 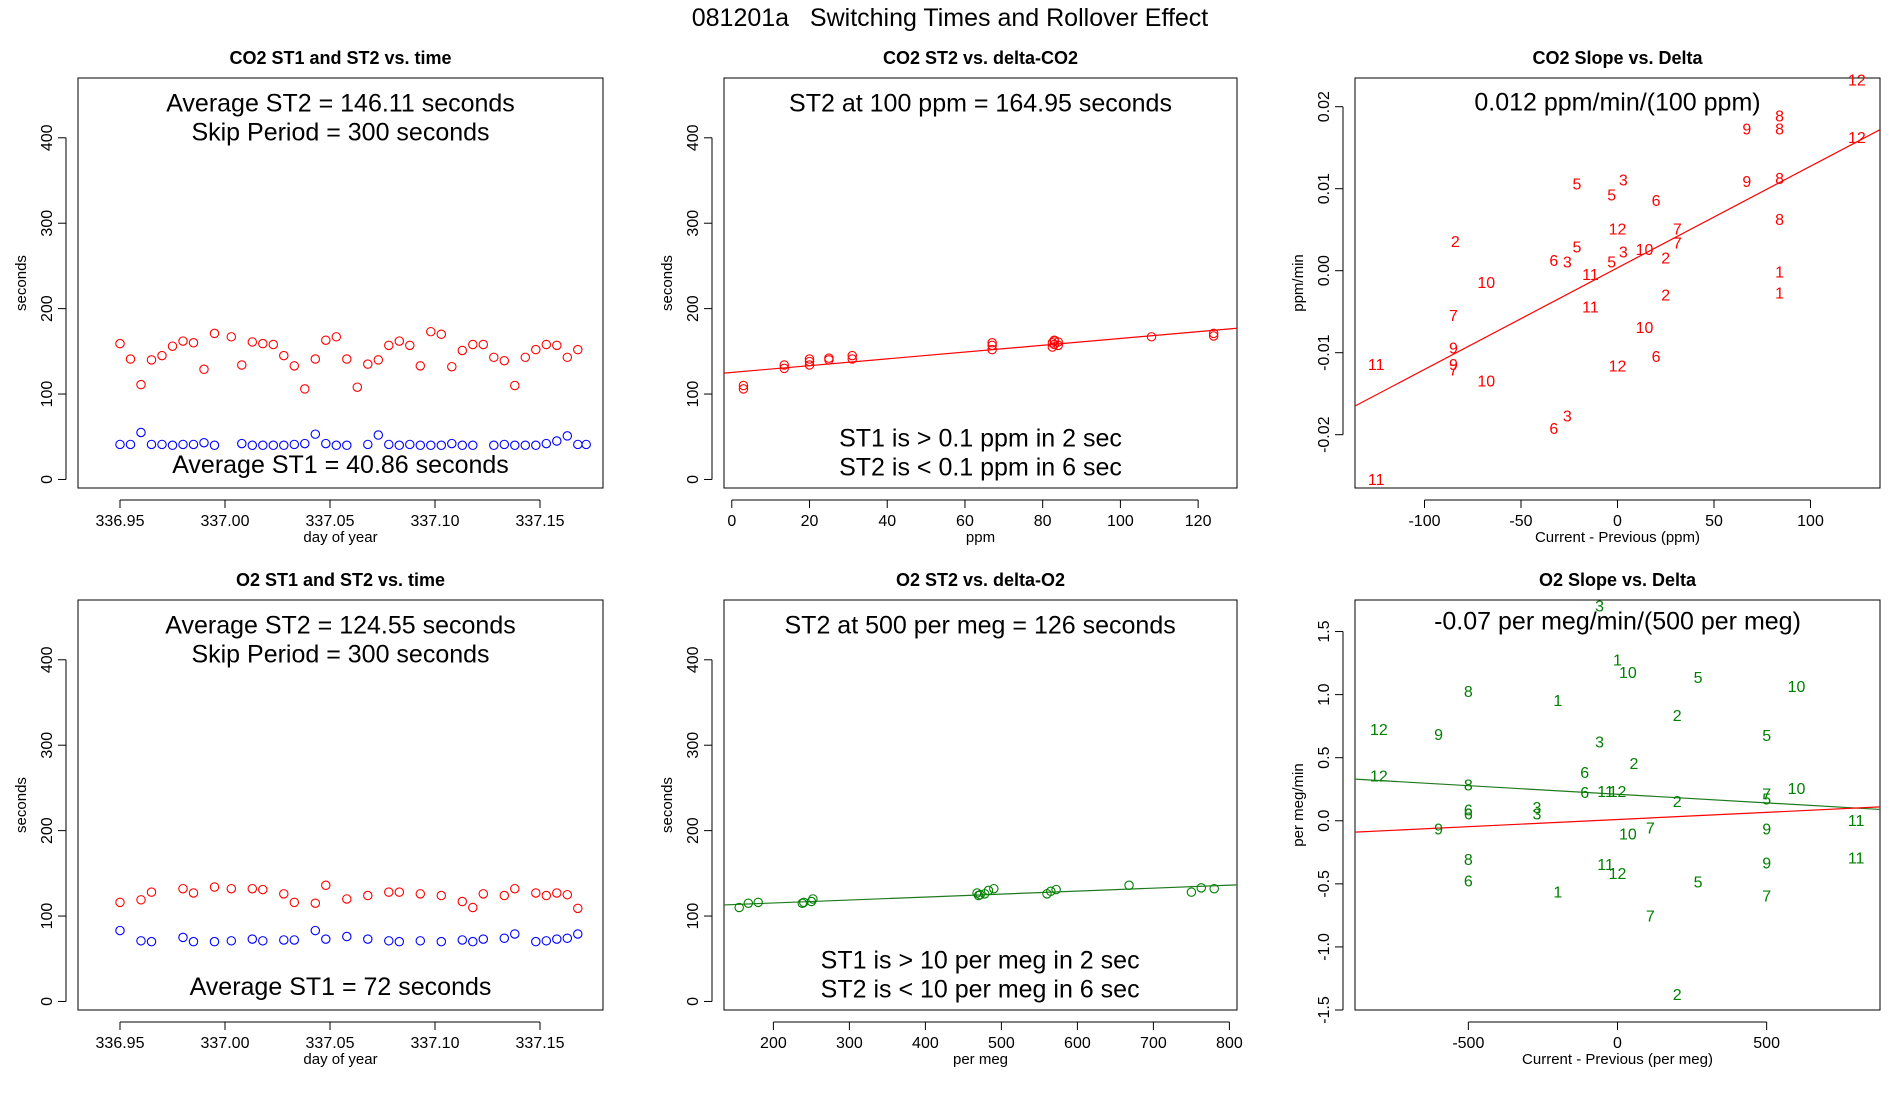 I want to click on x-tick-label: 200, so click(x=773, y=1043).